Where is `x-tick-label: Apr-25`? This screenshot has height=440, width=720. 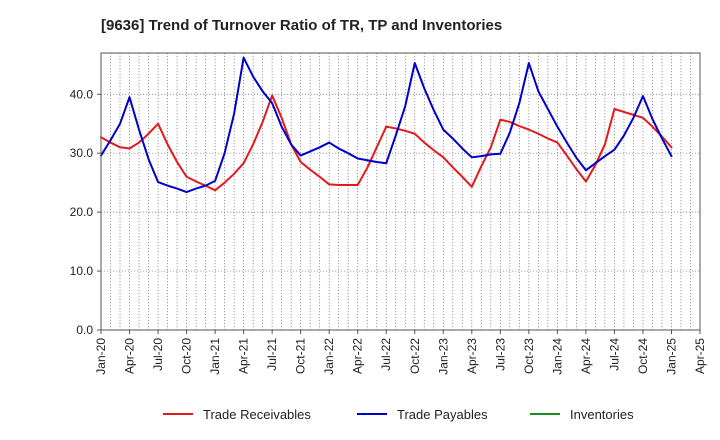
x-tick-label: Apr-25 is located at coordinates (700, 356).